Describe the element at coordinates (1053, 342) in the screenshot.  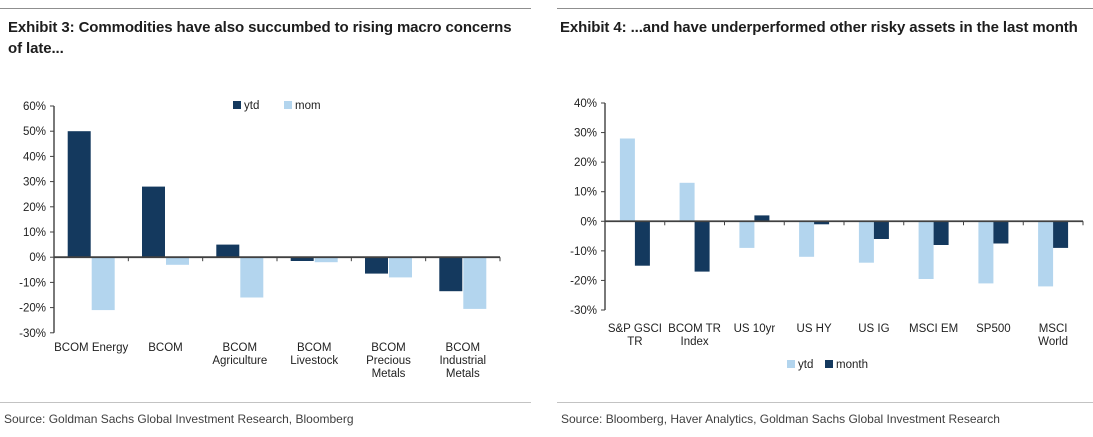
I see `category-label: World` at that location.